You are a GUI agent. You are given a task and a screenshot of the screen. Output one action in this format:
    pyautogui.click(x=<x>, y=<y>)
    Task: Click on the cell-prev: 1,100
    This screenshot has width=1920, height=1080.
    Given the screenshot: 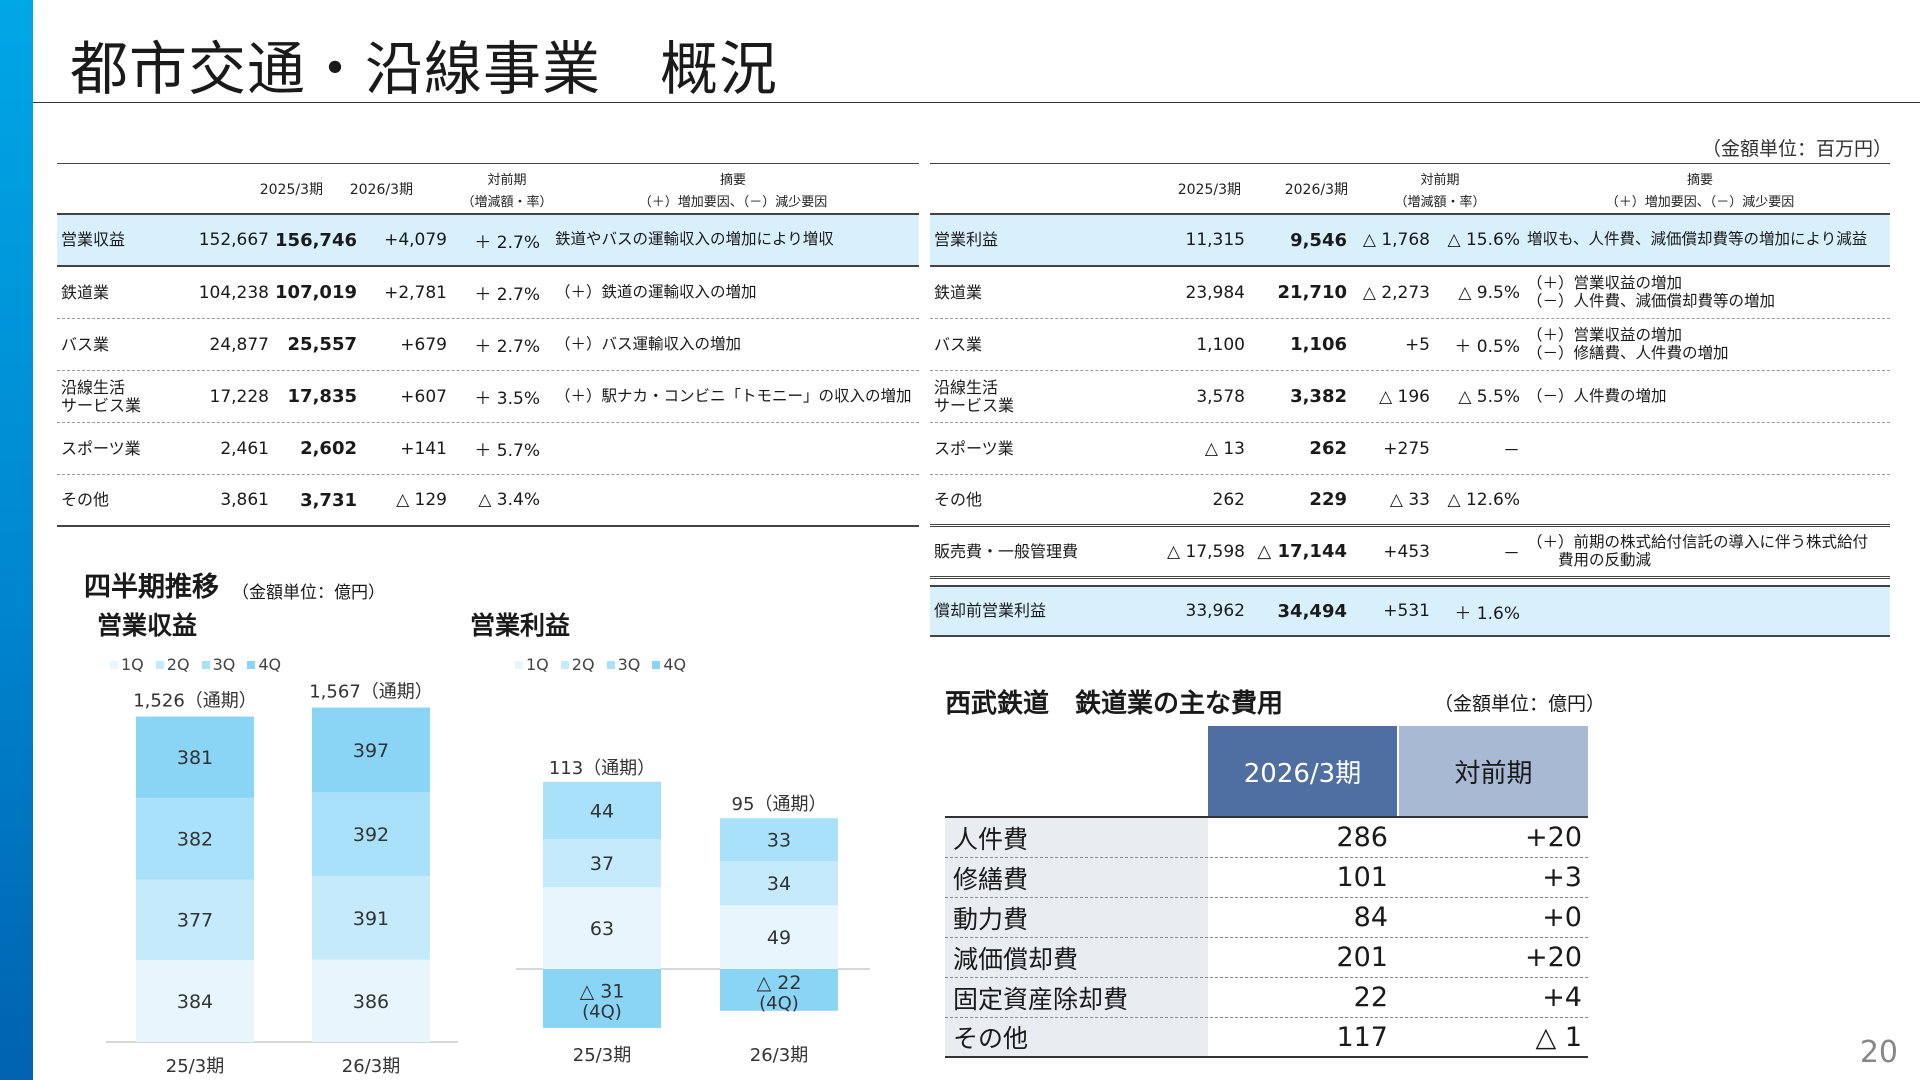 What is the action you would take?
    pyautogui.click(x=1220, y=344)
    